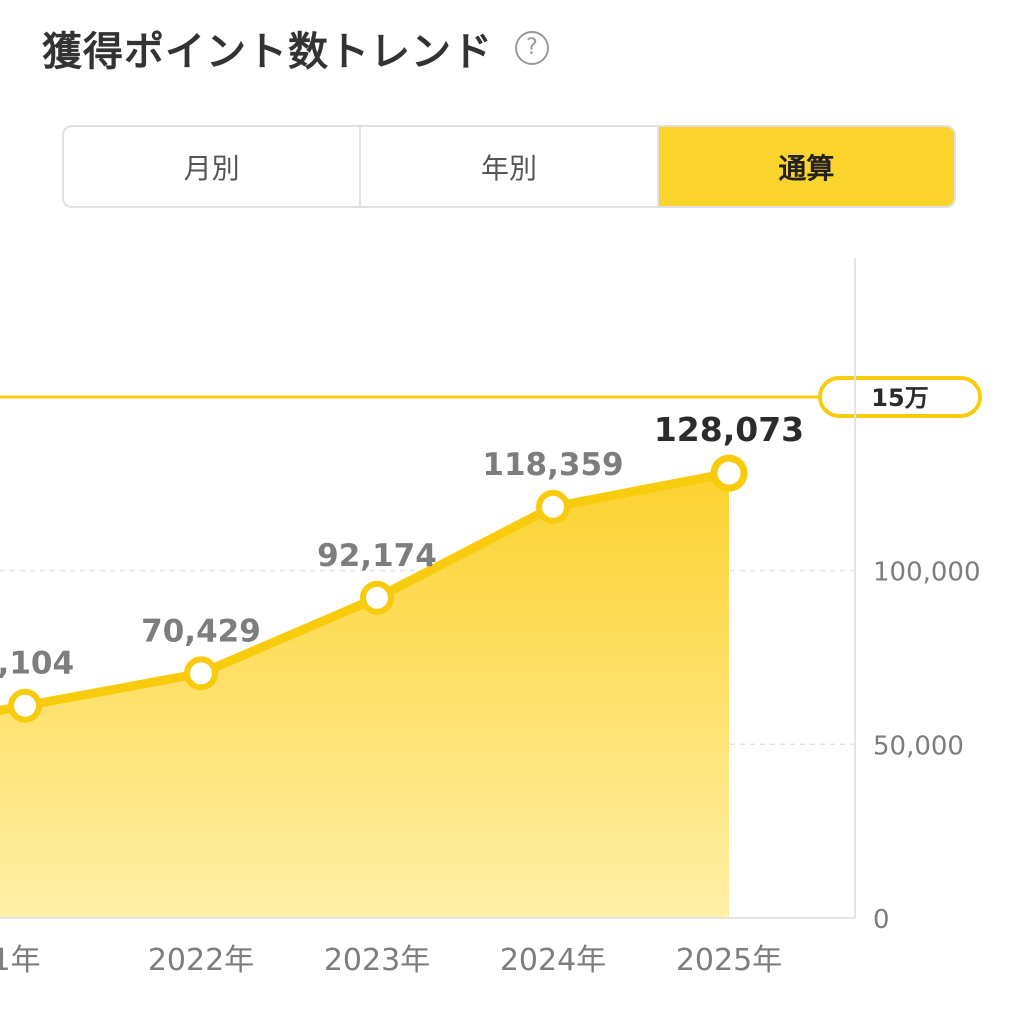 This screenshot has height=1024, width=1019. What do you see at coordinates (552, 465) in the screenshot?
I see `data-label: 118,359` at bounding box center [552, 465].